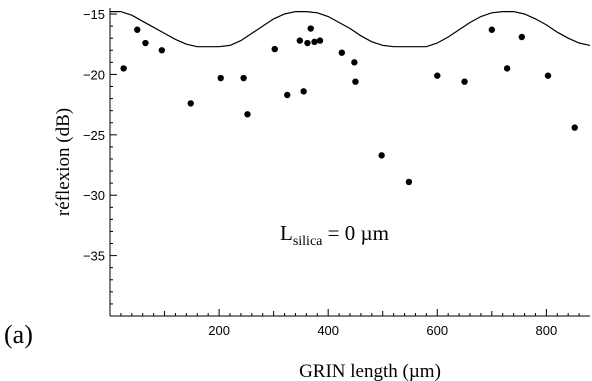  Describe the element at coordinates (100, 156) in the screenshot. I see `y-ticks: −15 −20 −25 −30 −35` at that location.